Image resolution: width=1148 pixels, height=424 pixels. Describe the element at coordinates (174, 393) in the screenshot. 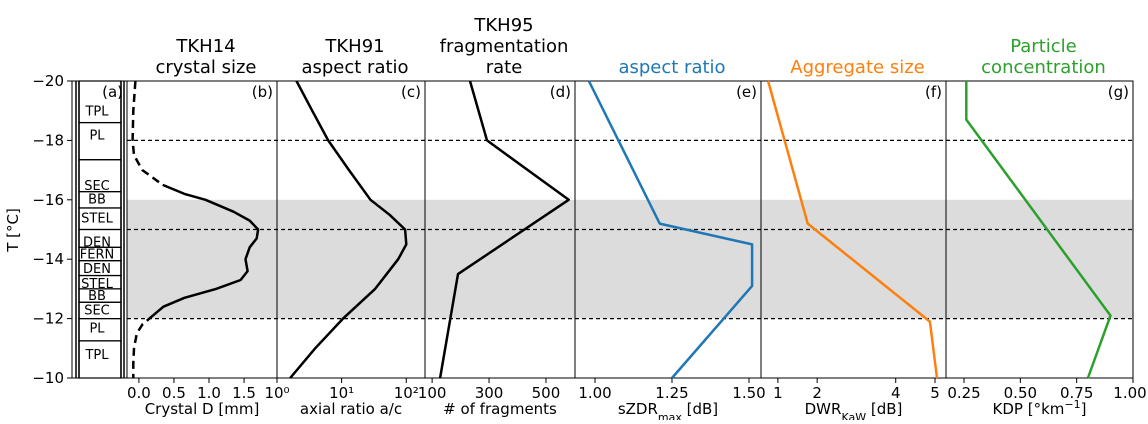

I see `x-tick-label: 0.5` at that location.